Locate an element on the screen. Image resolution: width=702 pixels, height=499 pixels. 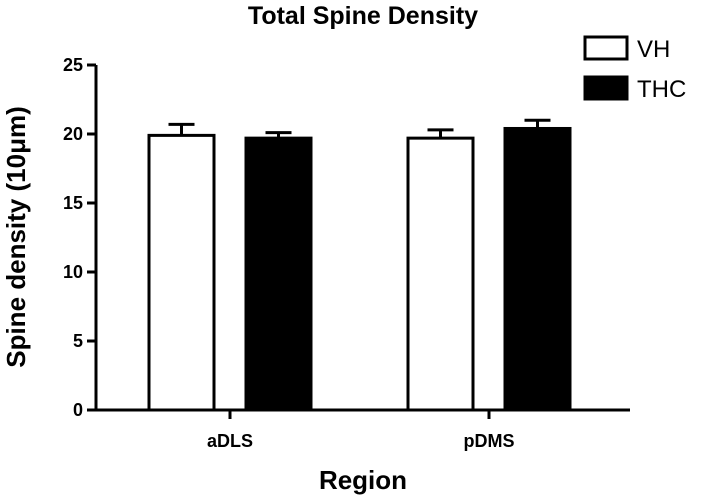
x-axis-label: Region is located at coordinates (363, 480).